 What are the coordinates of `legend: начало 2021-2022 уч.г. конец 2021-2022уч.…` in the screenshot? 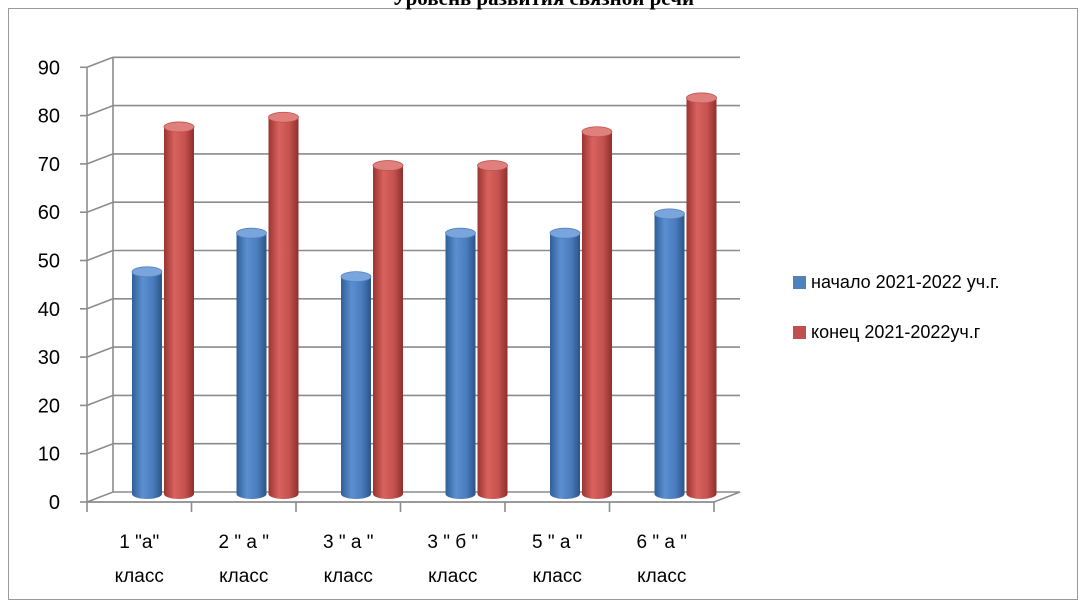 It's located at (896, 307).